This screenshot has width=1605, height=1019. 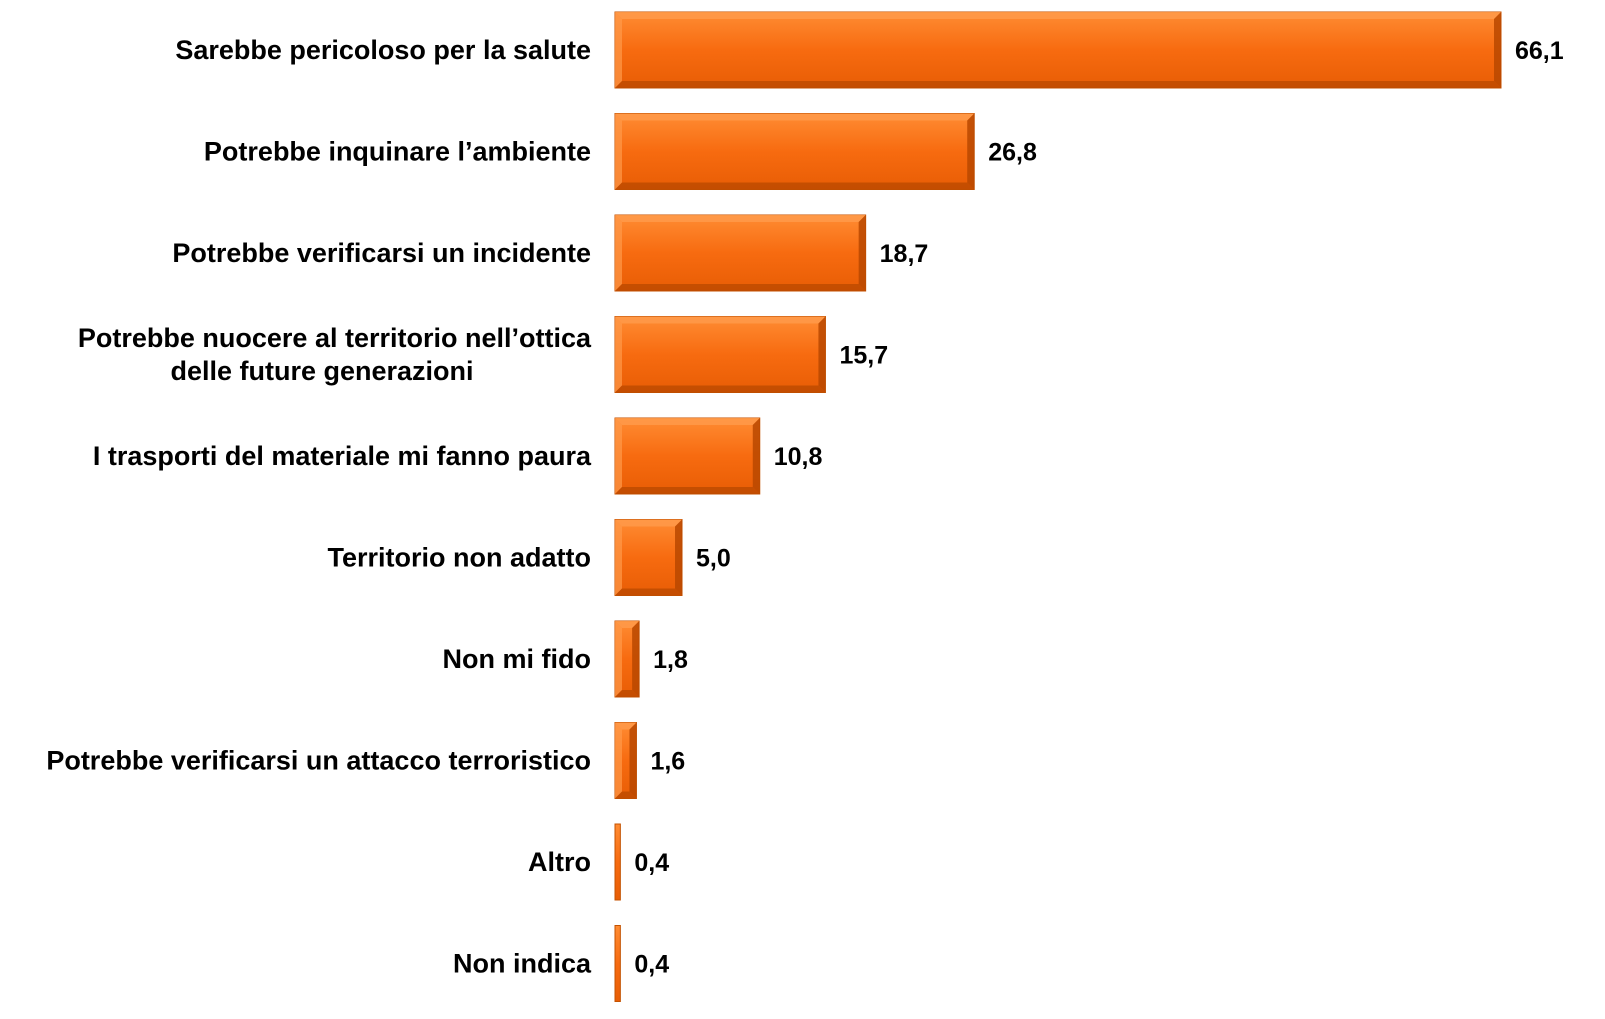 What do you see at coordinates (460, 558) in the screenshot?
I see `category-label: Territorio non adatto` at bounding box center [460, 558].